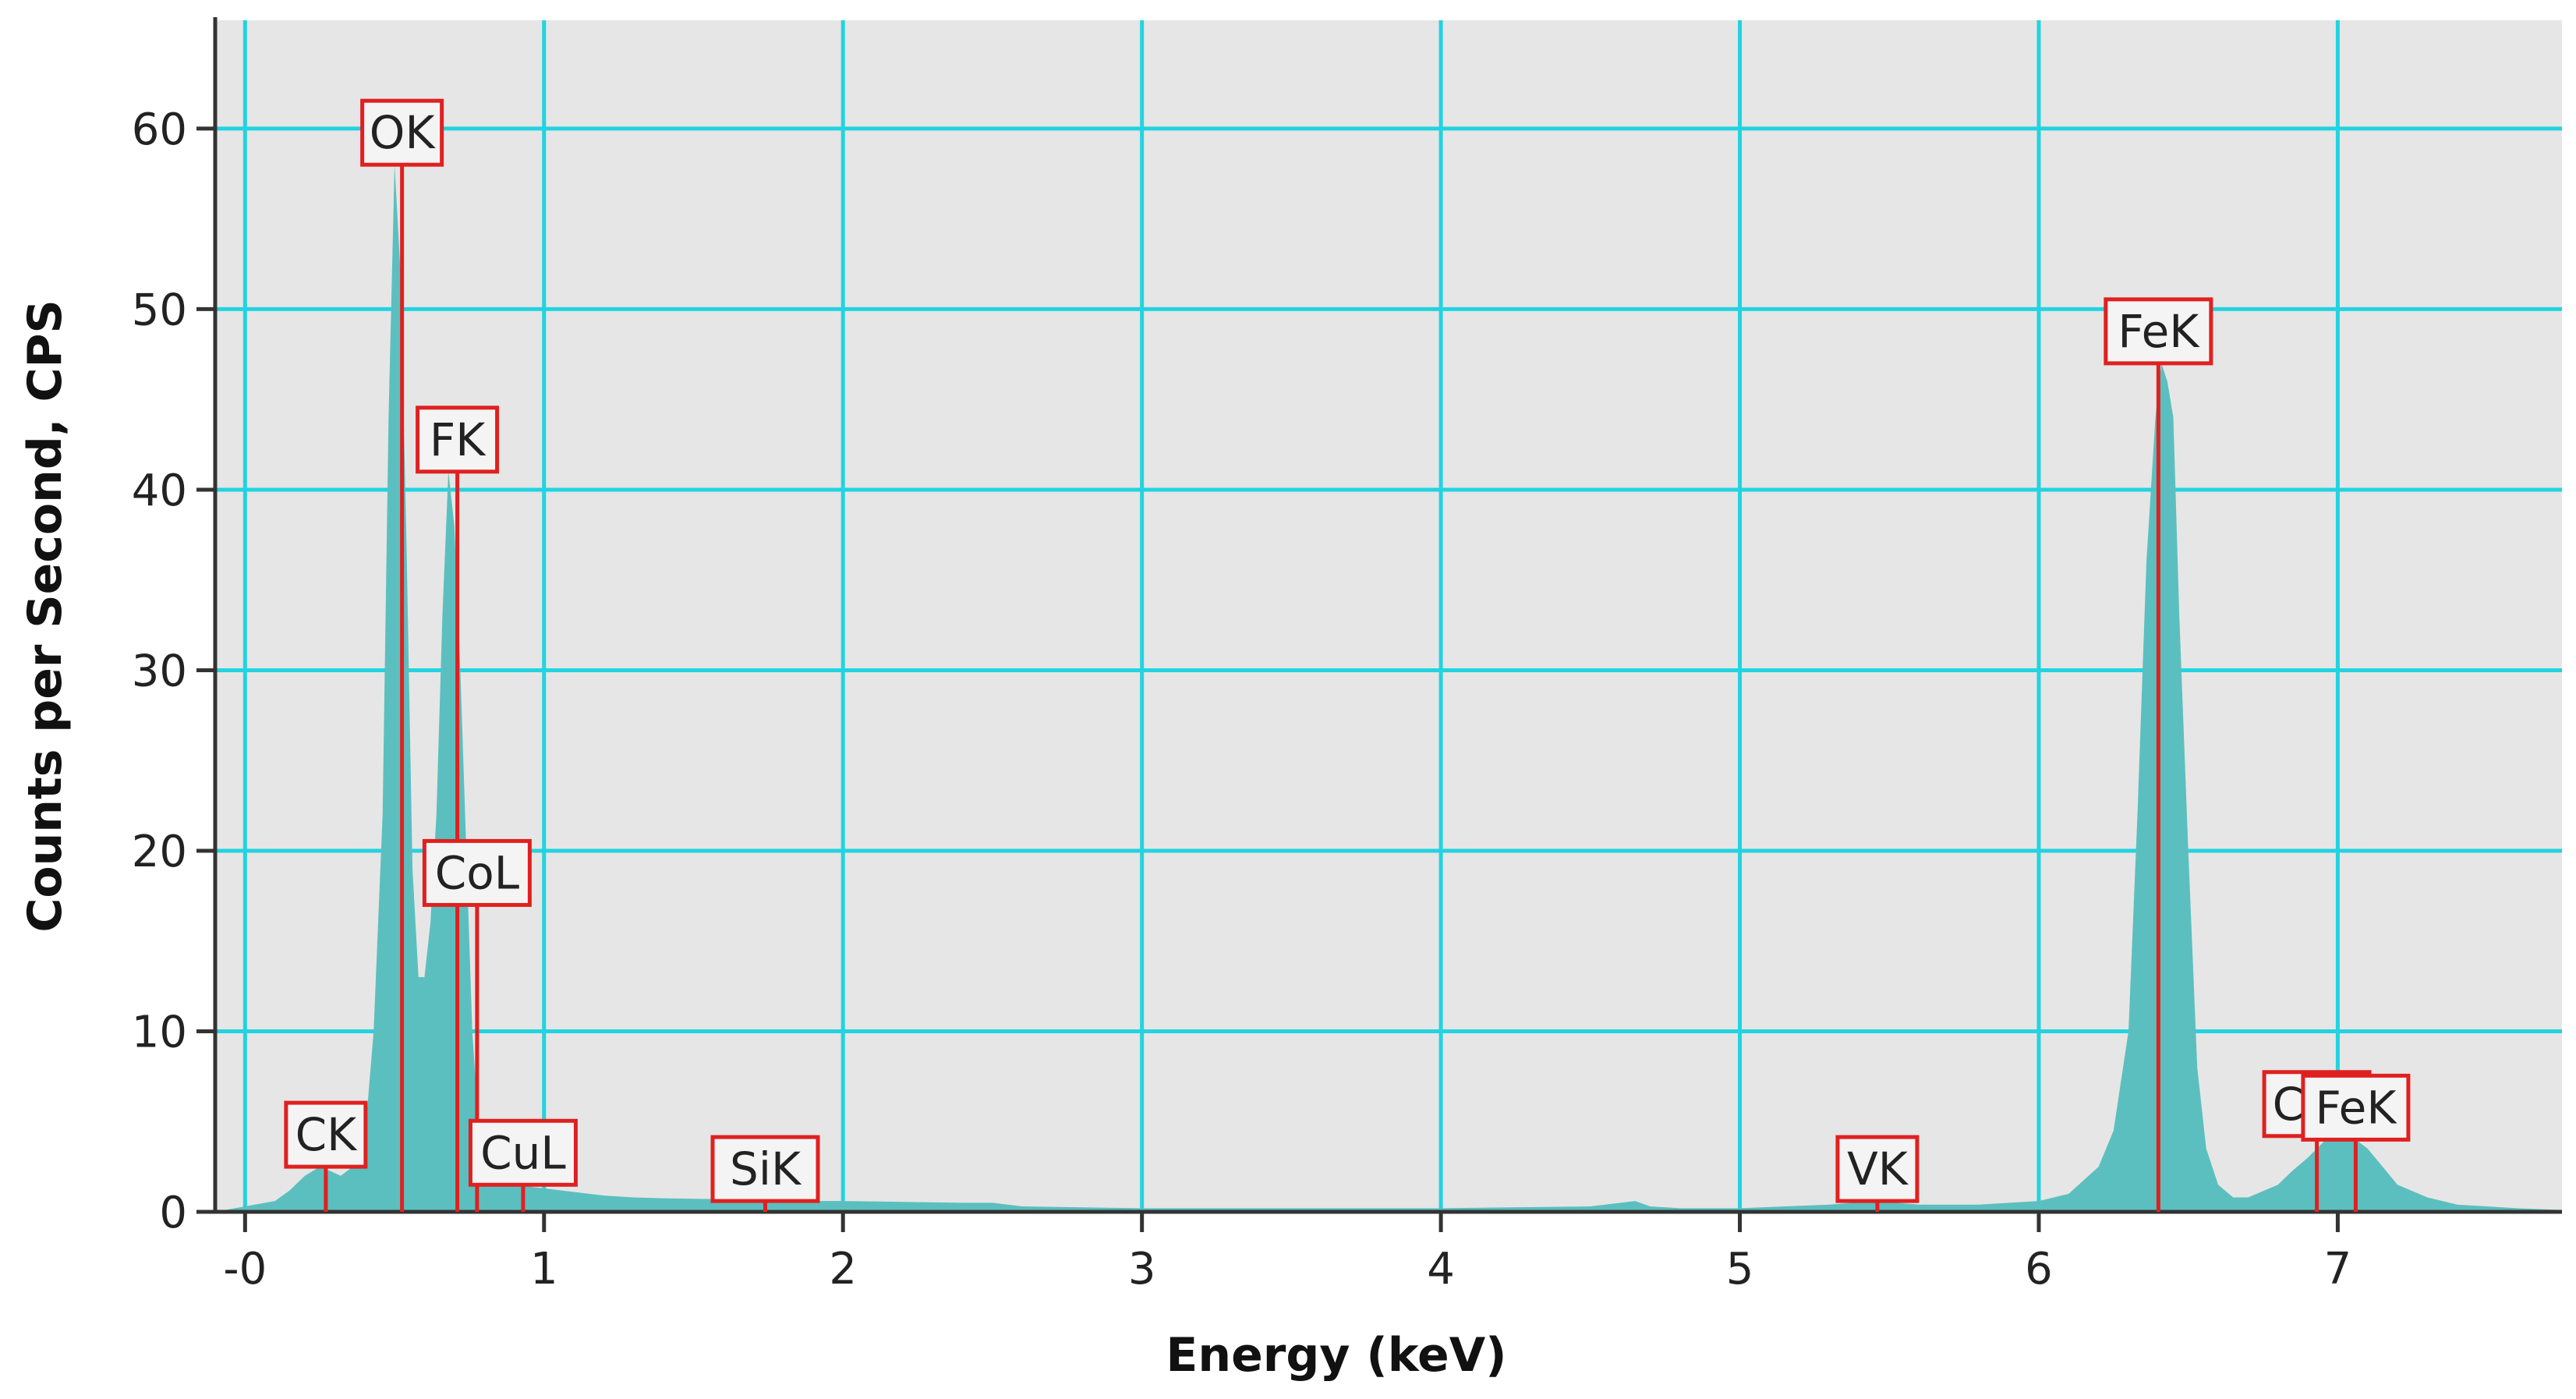  What do you see at coordinates (1142, 1269) in the screenshot?
I see `x-tick-label: 3` at bounding box center [1142, 1269].